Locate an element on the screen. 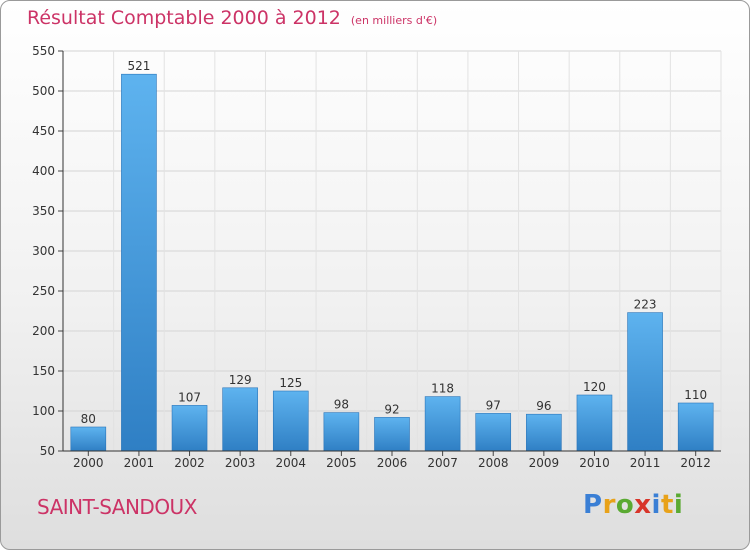 The width and height of the screenshot is (750, 550). value-label-2009: 96 is located at coordinates (543, 406).